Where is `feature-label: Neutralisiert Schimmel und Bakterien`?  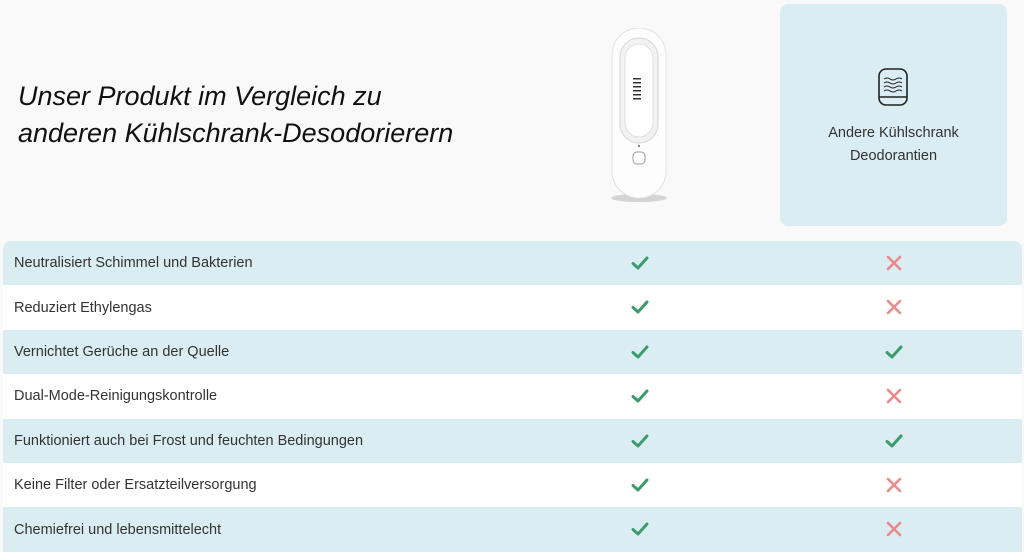 feature-label: Neutralisiert Schimmel und Bakterien is located at coordinates (133, 263).